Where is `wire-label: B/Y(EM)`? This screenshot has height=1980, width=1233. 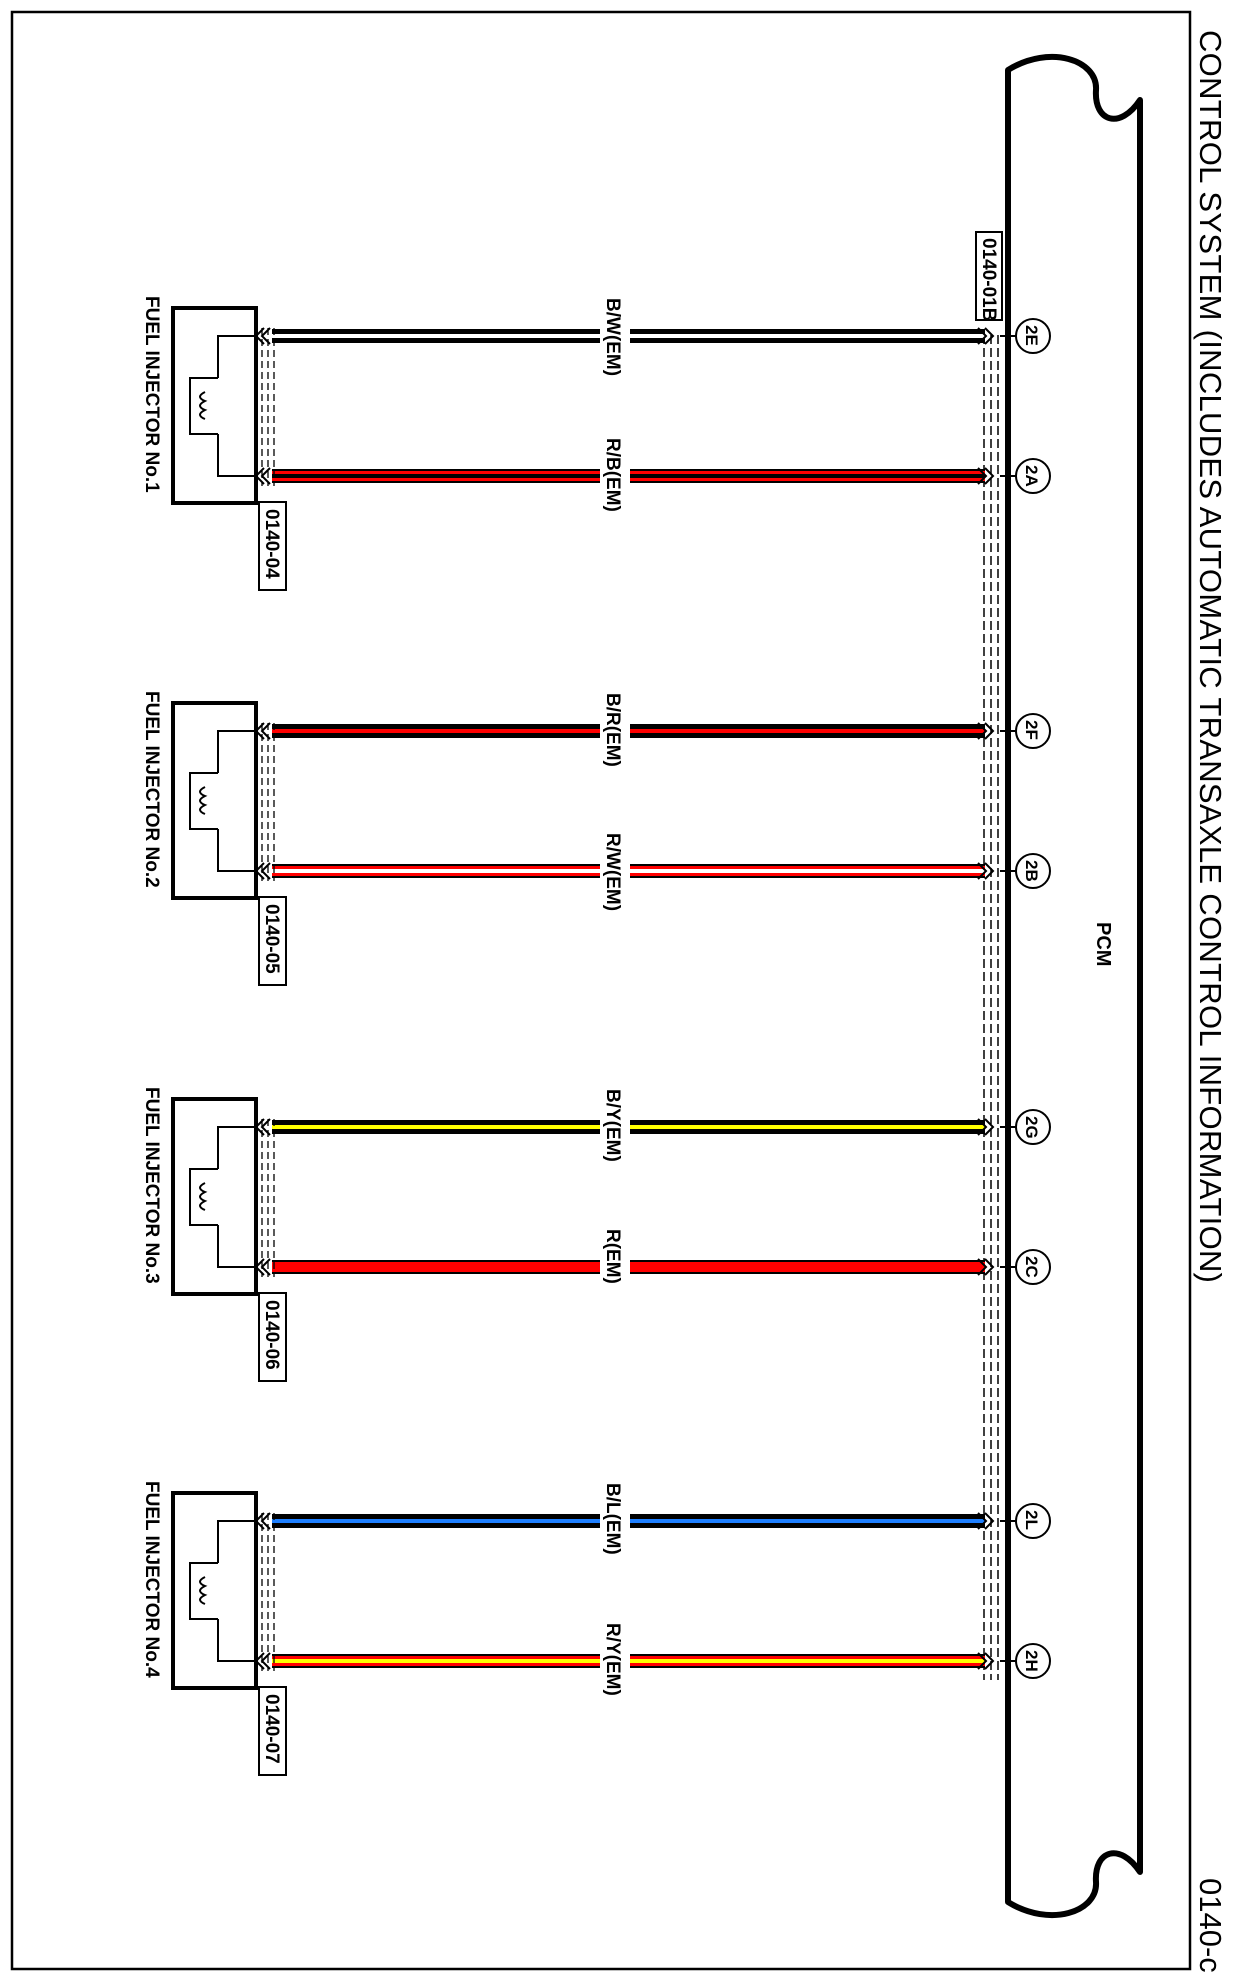
wire-label: B/Y(EM) is located at coordinates (612, 1125).